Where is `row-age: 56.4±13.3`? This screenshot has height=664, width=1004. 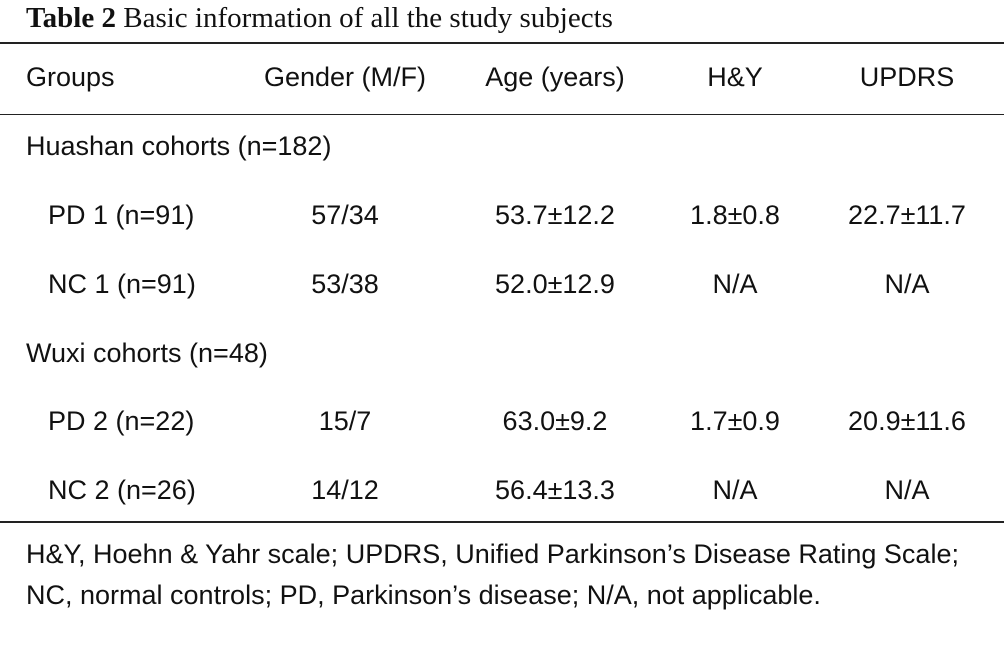
row-age: 56.4±13.3 is located at coordinates (555, 490).